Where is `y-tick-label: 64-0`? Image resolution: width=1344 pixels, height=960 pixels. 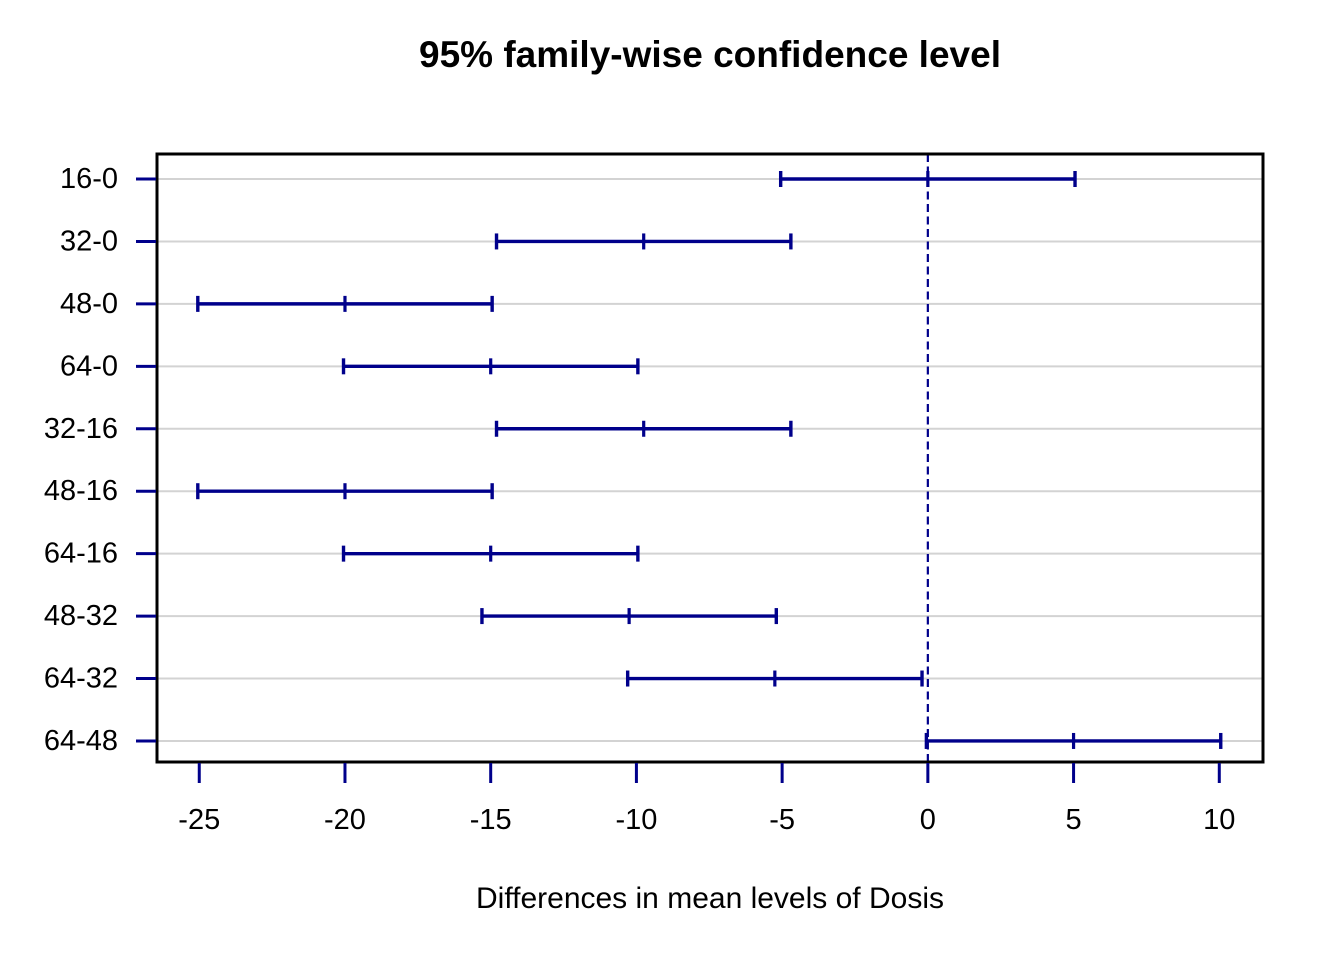
y-tick-label: 64-0 is located at coordinates (89, 366).